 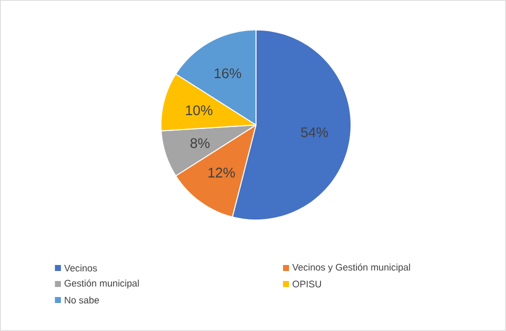 I want to click on data-label: 12%, so click(x=221, y=173).